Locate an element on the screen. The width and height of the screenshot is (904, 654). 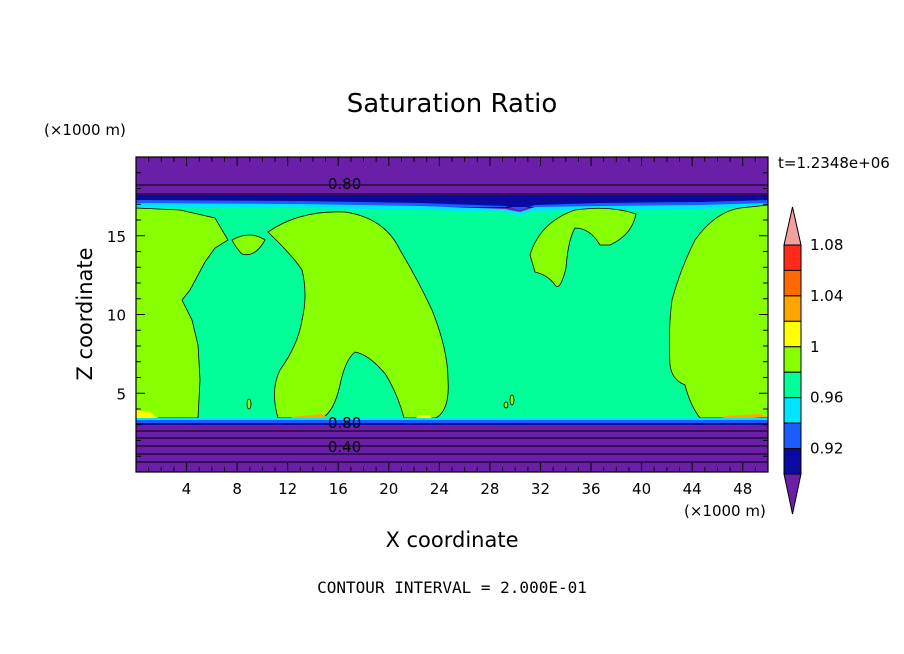
blob-left is located at coordinates (182, 313).